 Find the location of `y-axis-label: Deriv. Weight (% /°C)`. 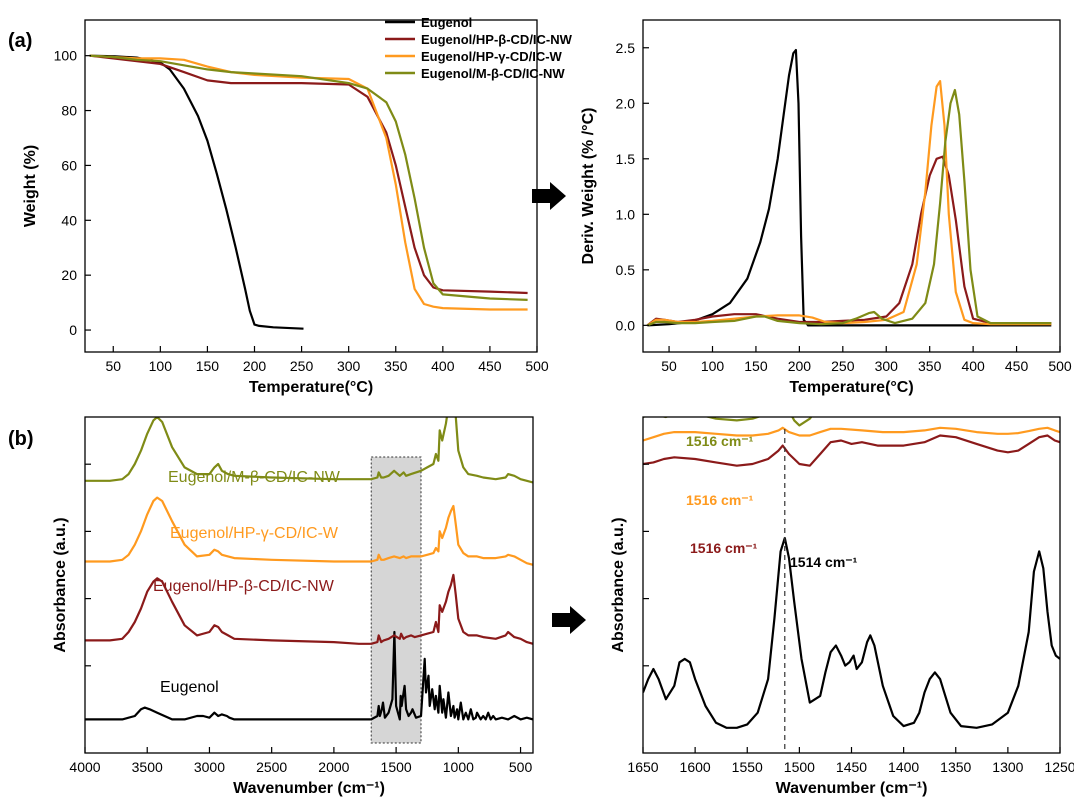

y-axis-label: Deriv. Weight (% /°C) is located at coordinates (588, 186).